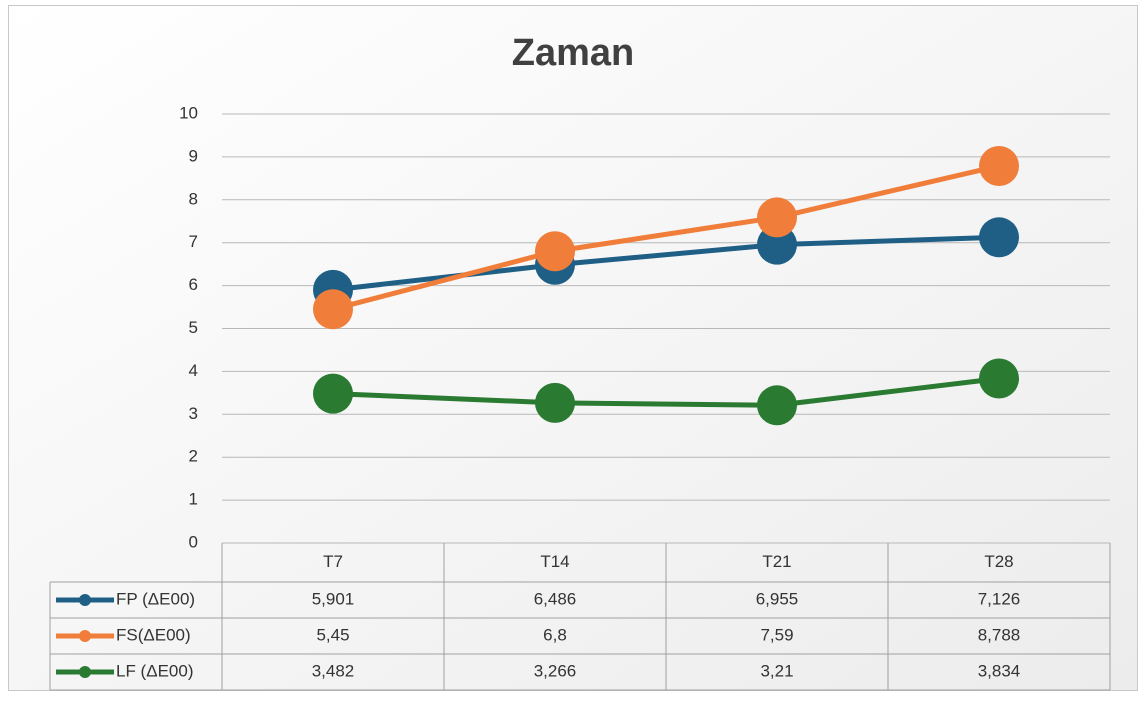 The height and width of the screenshot is (708, 1146). Describe the element at coordinates (999, 634) in the screenshot. I see `data-table-value: 8,788` at that location.